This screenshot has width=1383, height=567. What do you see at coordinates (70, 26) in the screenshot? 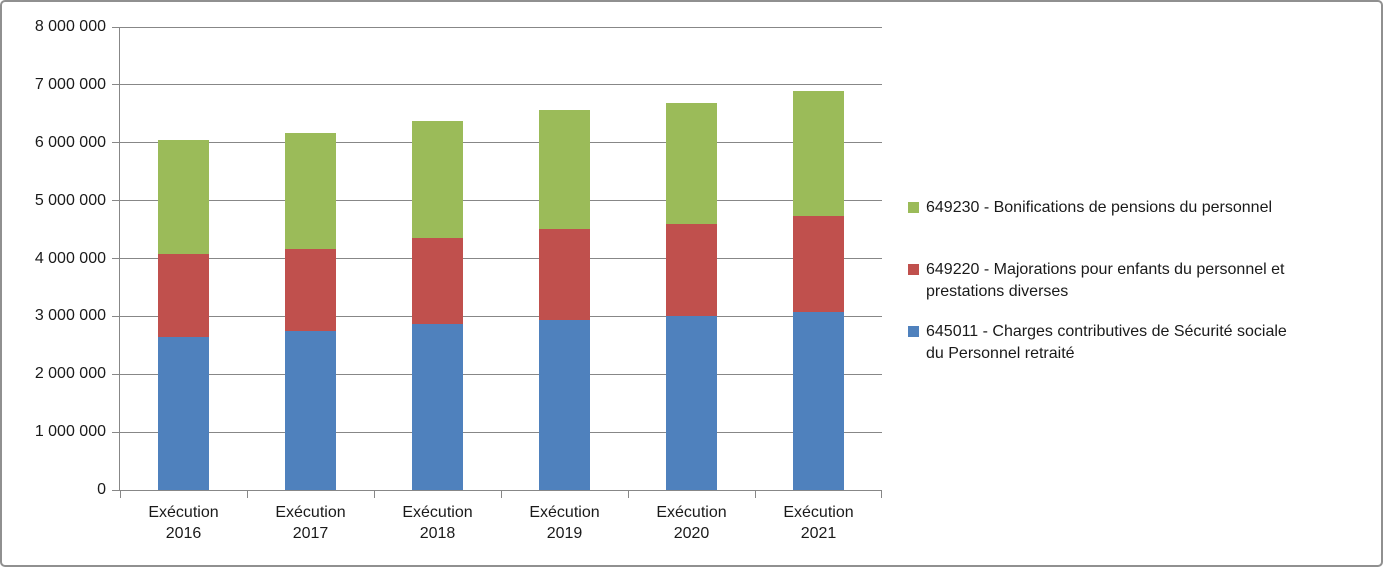
I see `y-axis-tick-label: 8 000 000` at bounding box center [70, 26].